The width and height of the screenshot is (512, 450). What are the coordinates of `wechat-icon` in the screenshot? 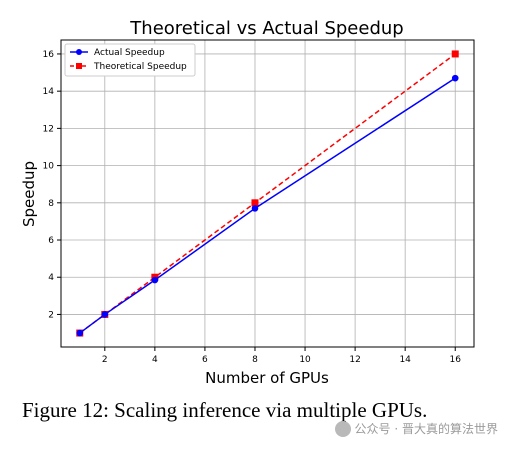 It's located at (342, 428).